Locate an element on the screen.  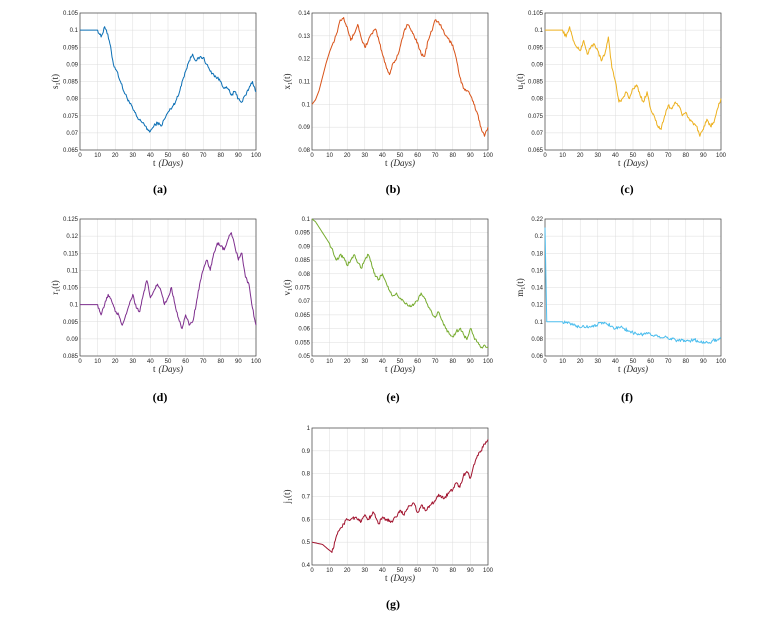
y-tick-label: 0.8 is located at coordinates (306, 475).